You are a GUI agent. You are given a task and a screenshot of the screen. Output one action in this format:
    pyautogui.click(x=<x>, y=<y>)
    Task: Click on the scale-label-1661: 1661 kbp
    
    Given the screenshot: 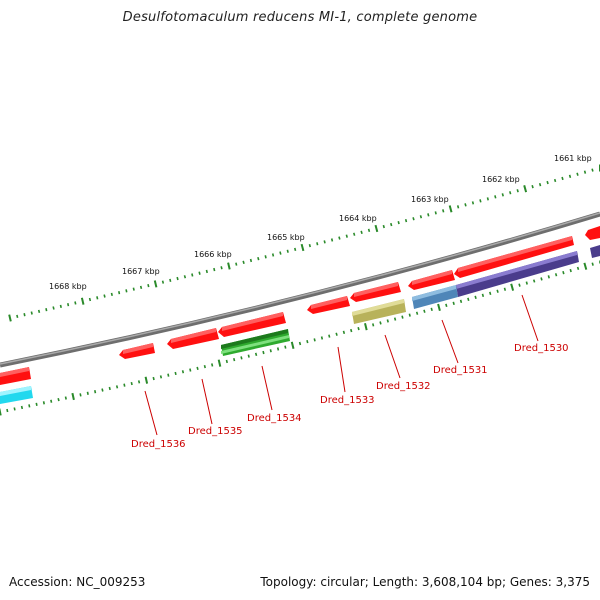 What is the action you would take?
    pyautogui.click(x=573, y=158)
    